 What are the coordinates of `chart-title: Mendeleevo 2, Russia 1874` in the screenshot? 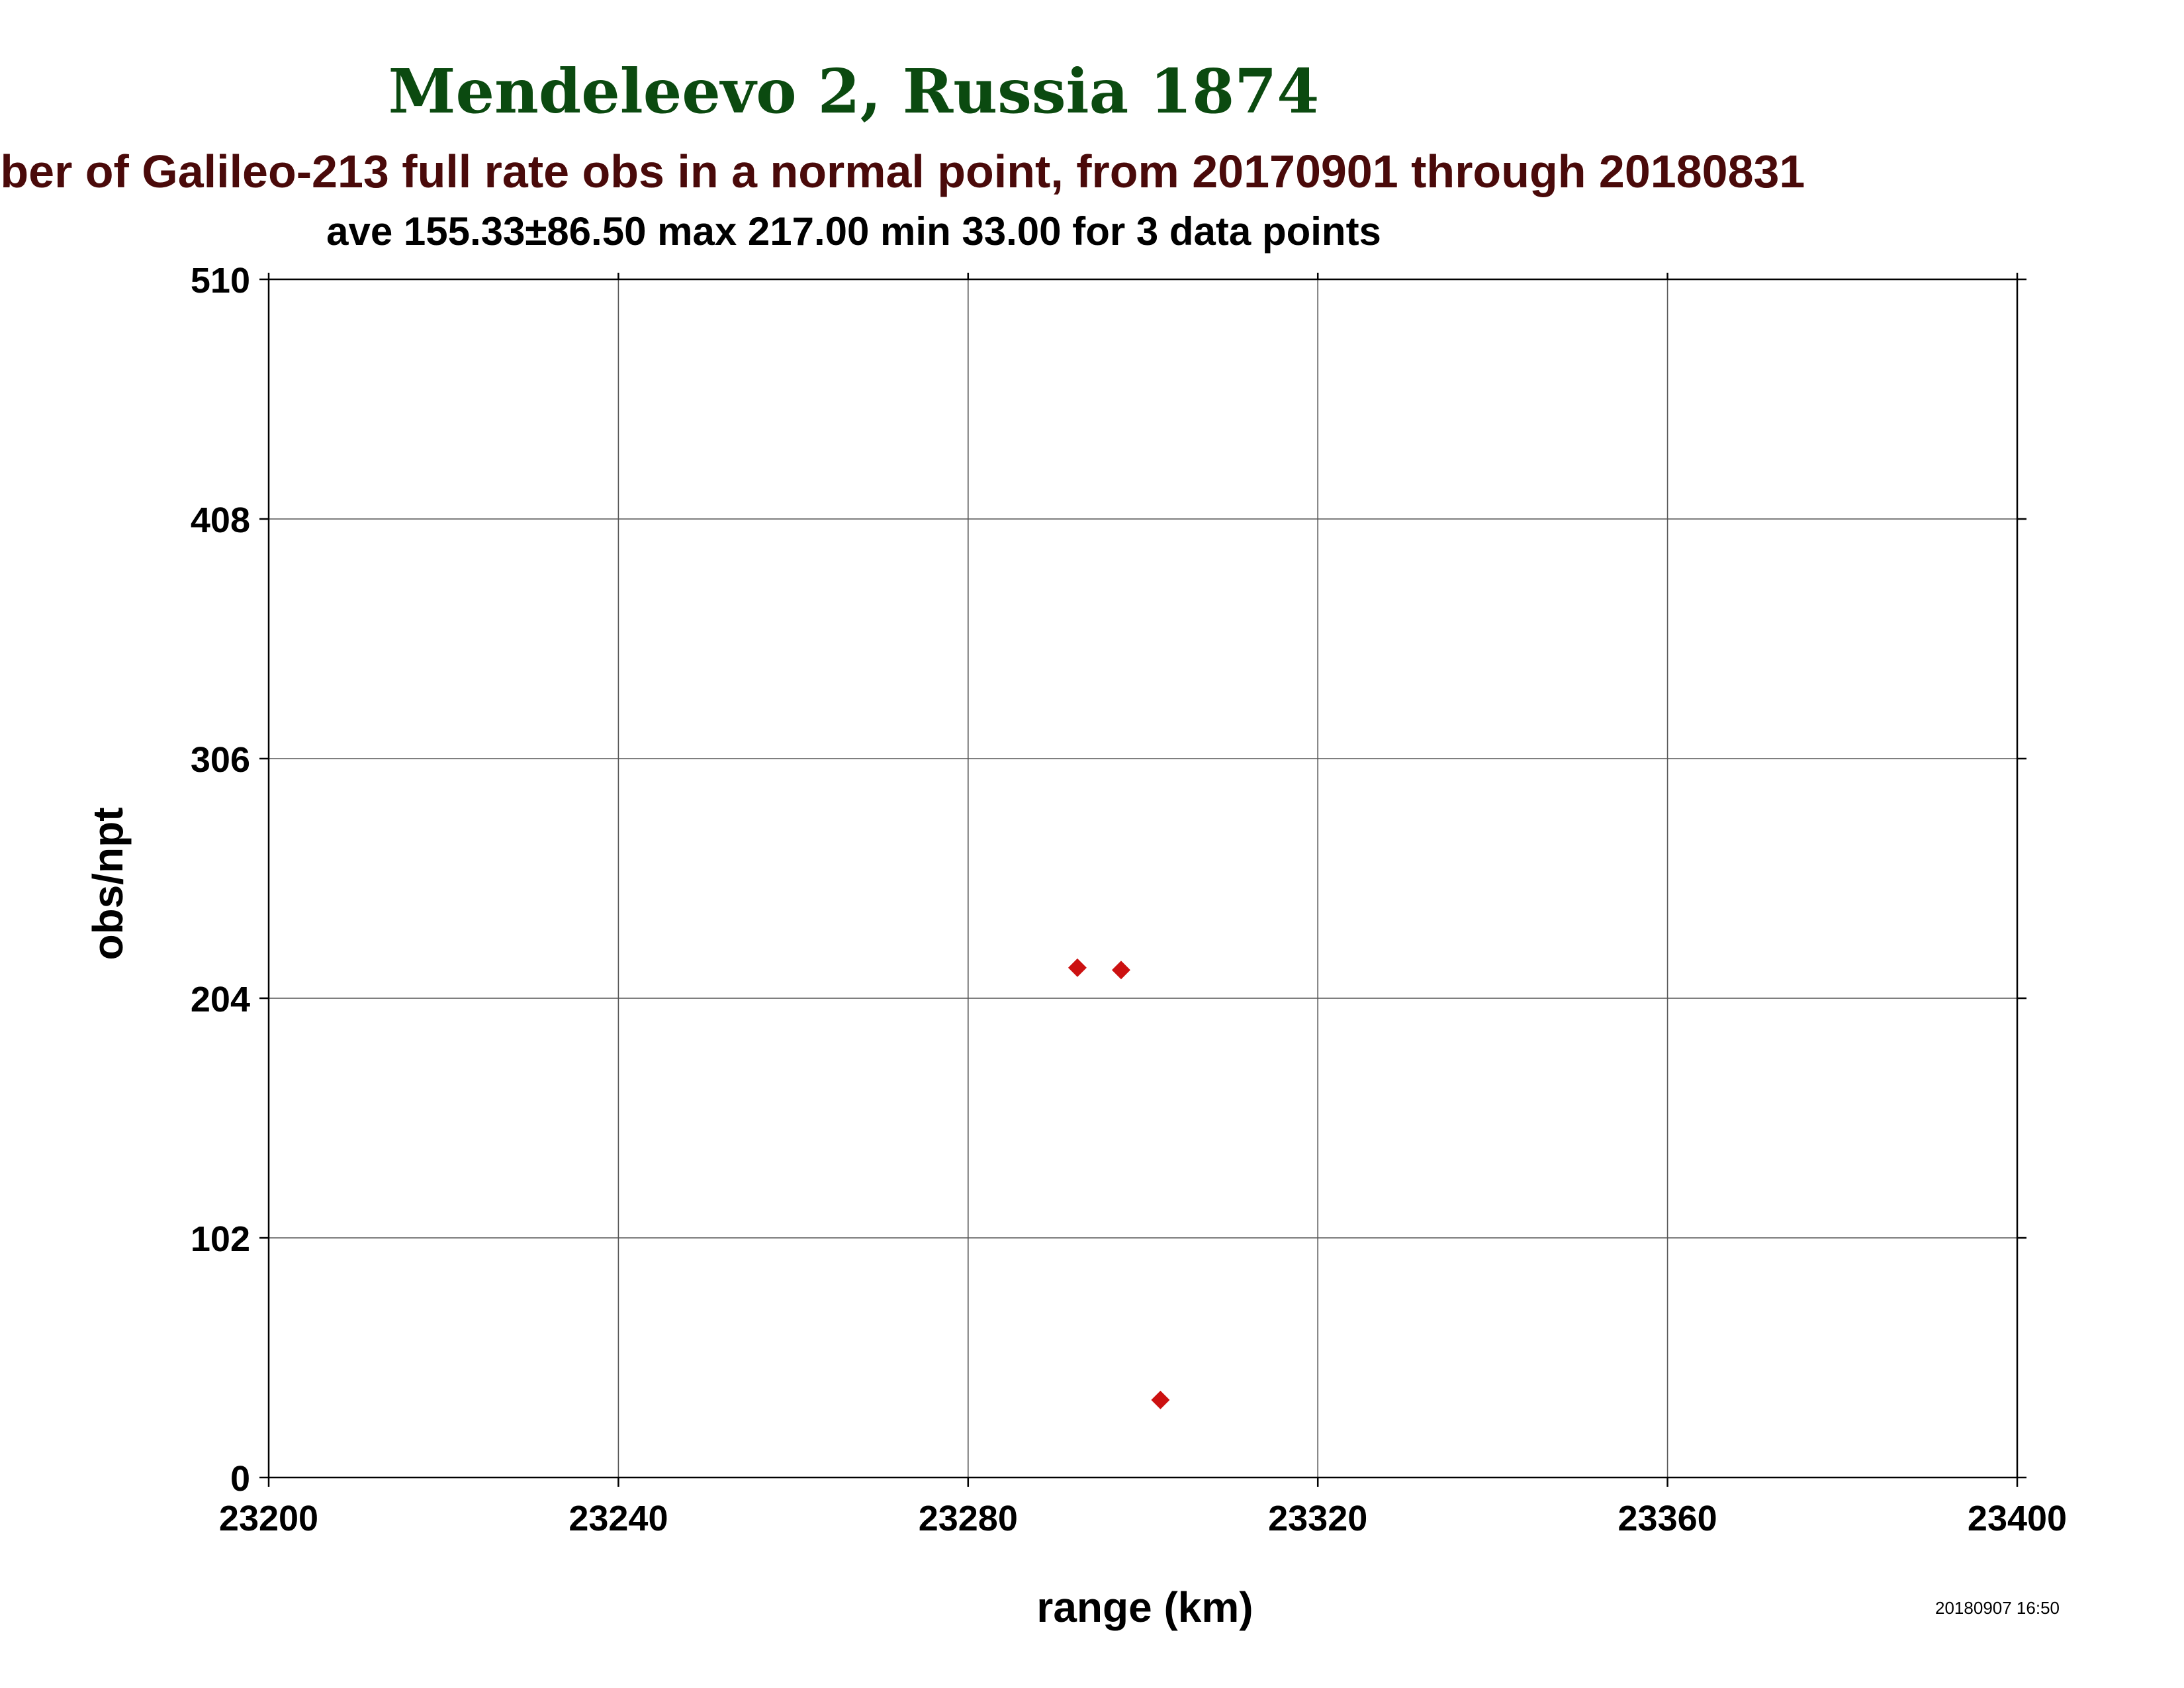 It's located at (854, 91).